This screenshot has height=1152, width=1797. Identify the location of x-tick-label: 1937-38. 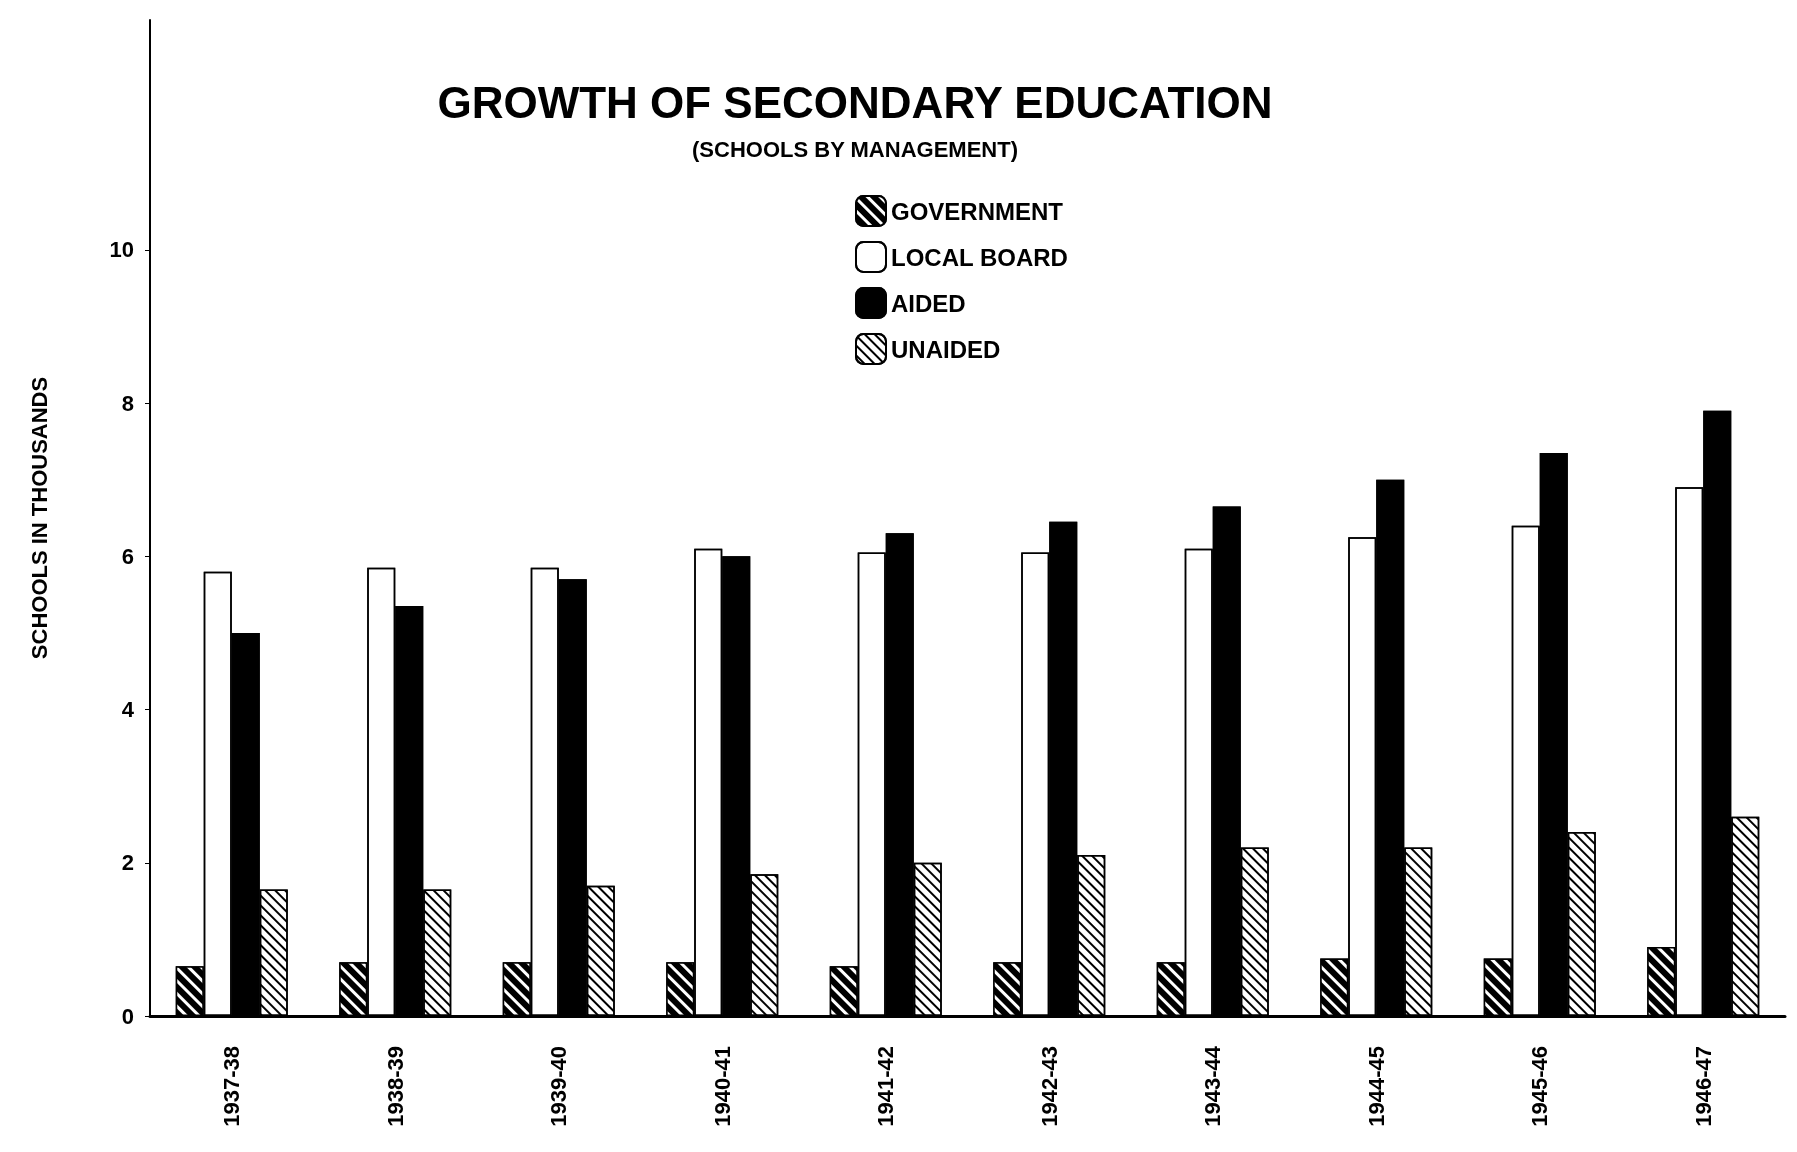
(232, 1086).